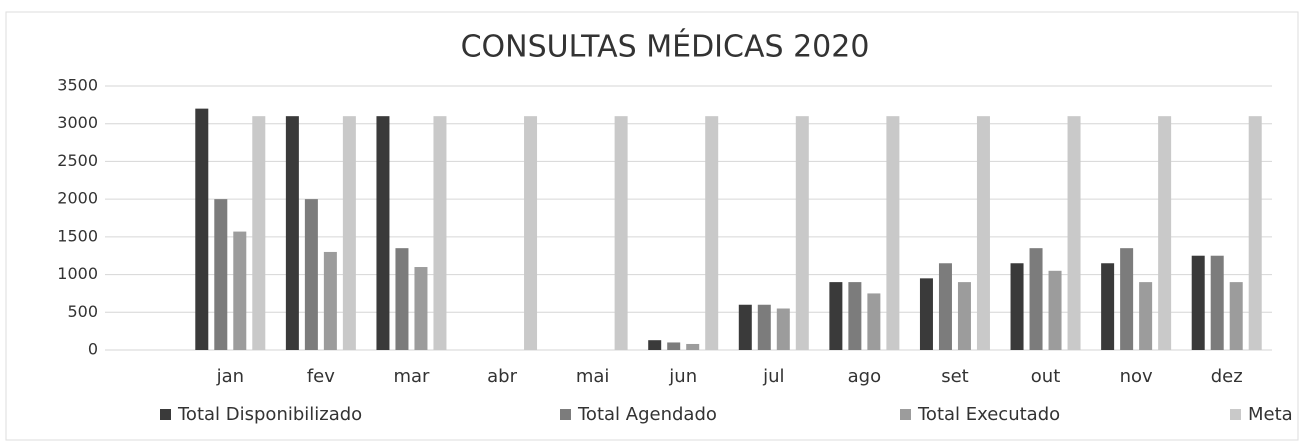 Image resolution: width=1306 pixels, height=443 pixels. Describe the element at coordinates (665, 47) in the screenshot. I see `chart-title: CONSULTAS MÉDICAS 2020` at that location.